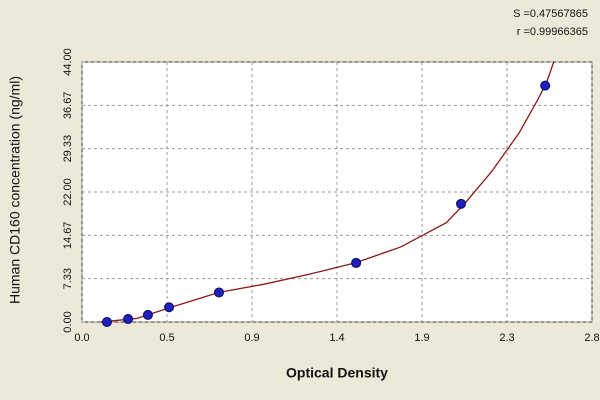 The height and width of the screenshot is (400, 600). I want to click on x-tick-label: 0.0, so click(81, 338).